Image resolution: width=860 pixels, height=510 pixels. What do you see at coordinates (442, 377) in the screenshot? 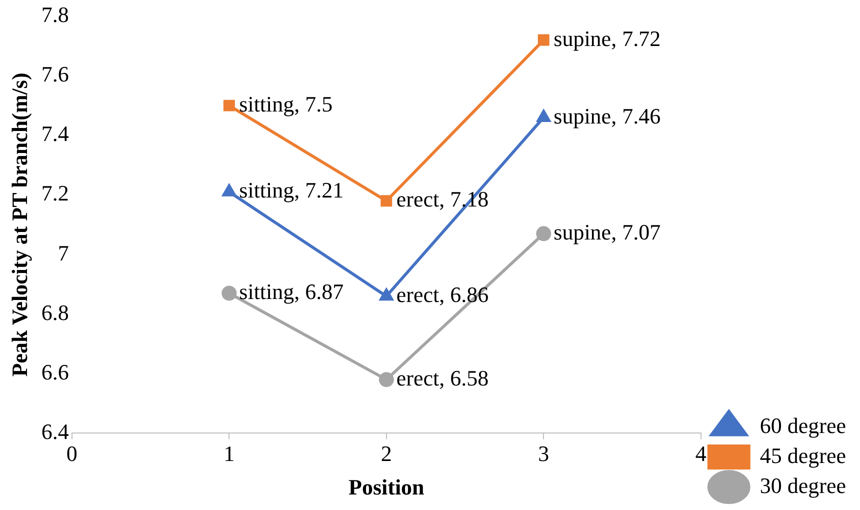
I see `data-label: erect, 6.58` at bounding box center [442, 377].